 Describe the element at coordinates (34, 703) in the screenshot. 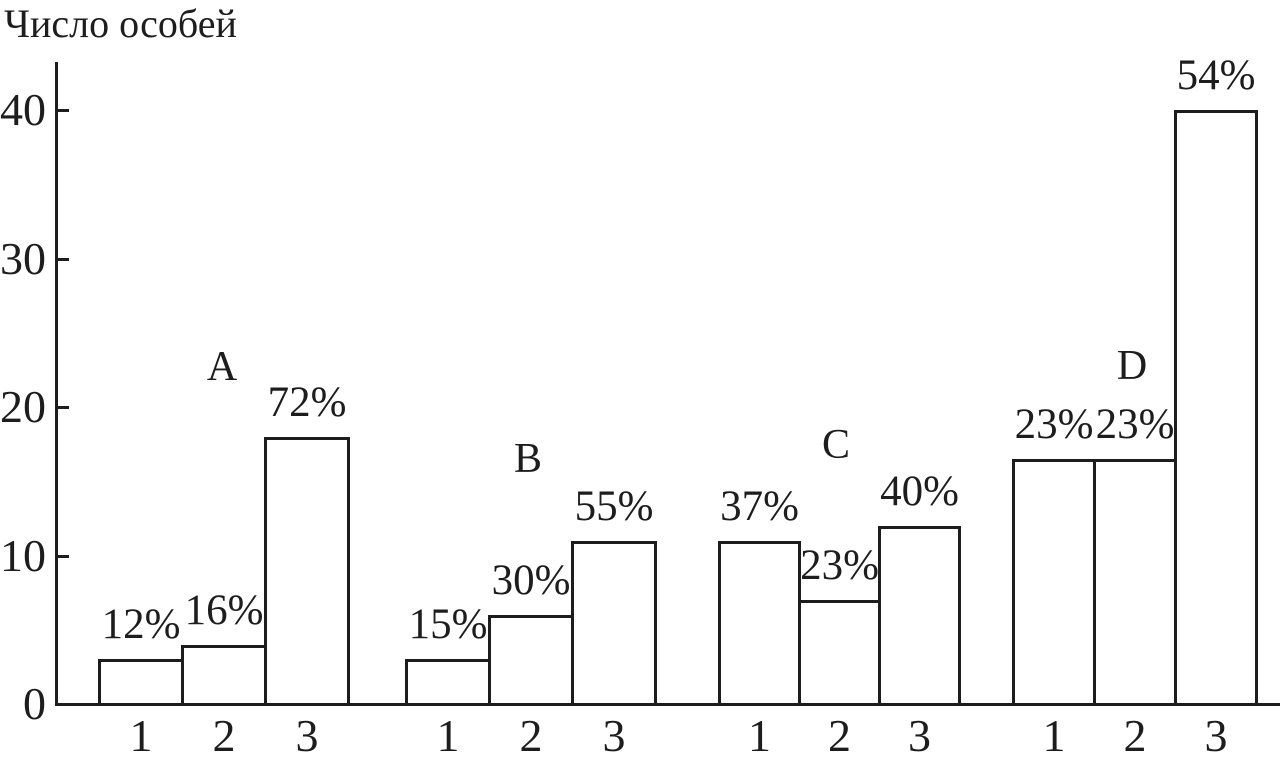

I see `y-tick-label: 0` at that location.